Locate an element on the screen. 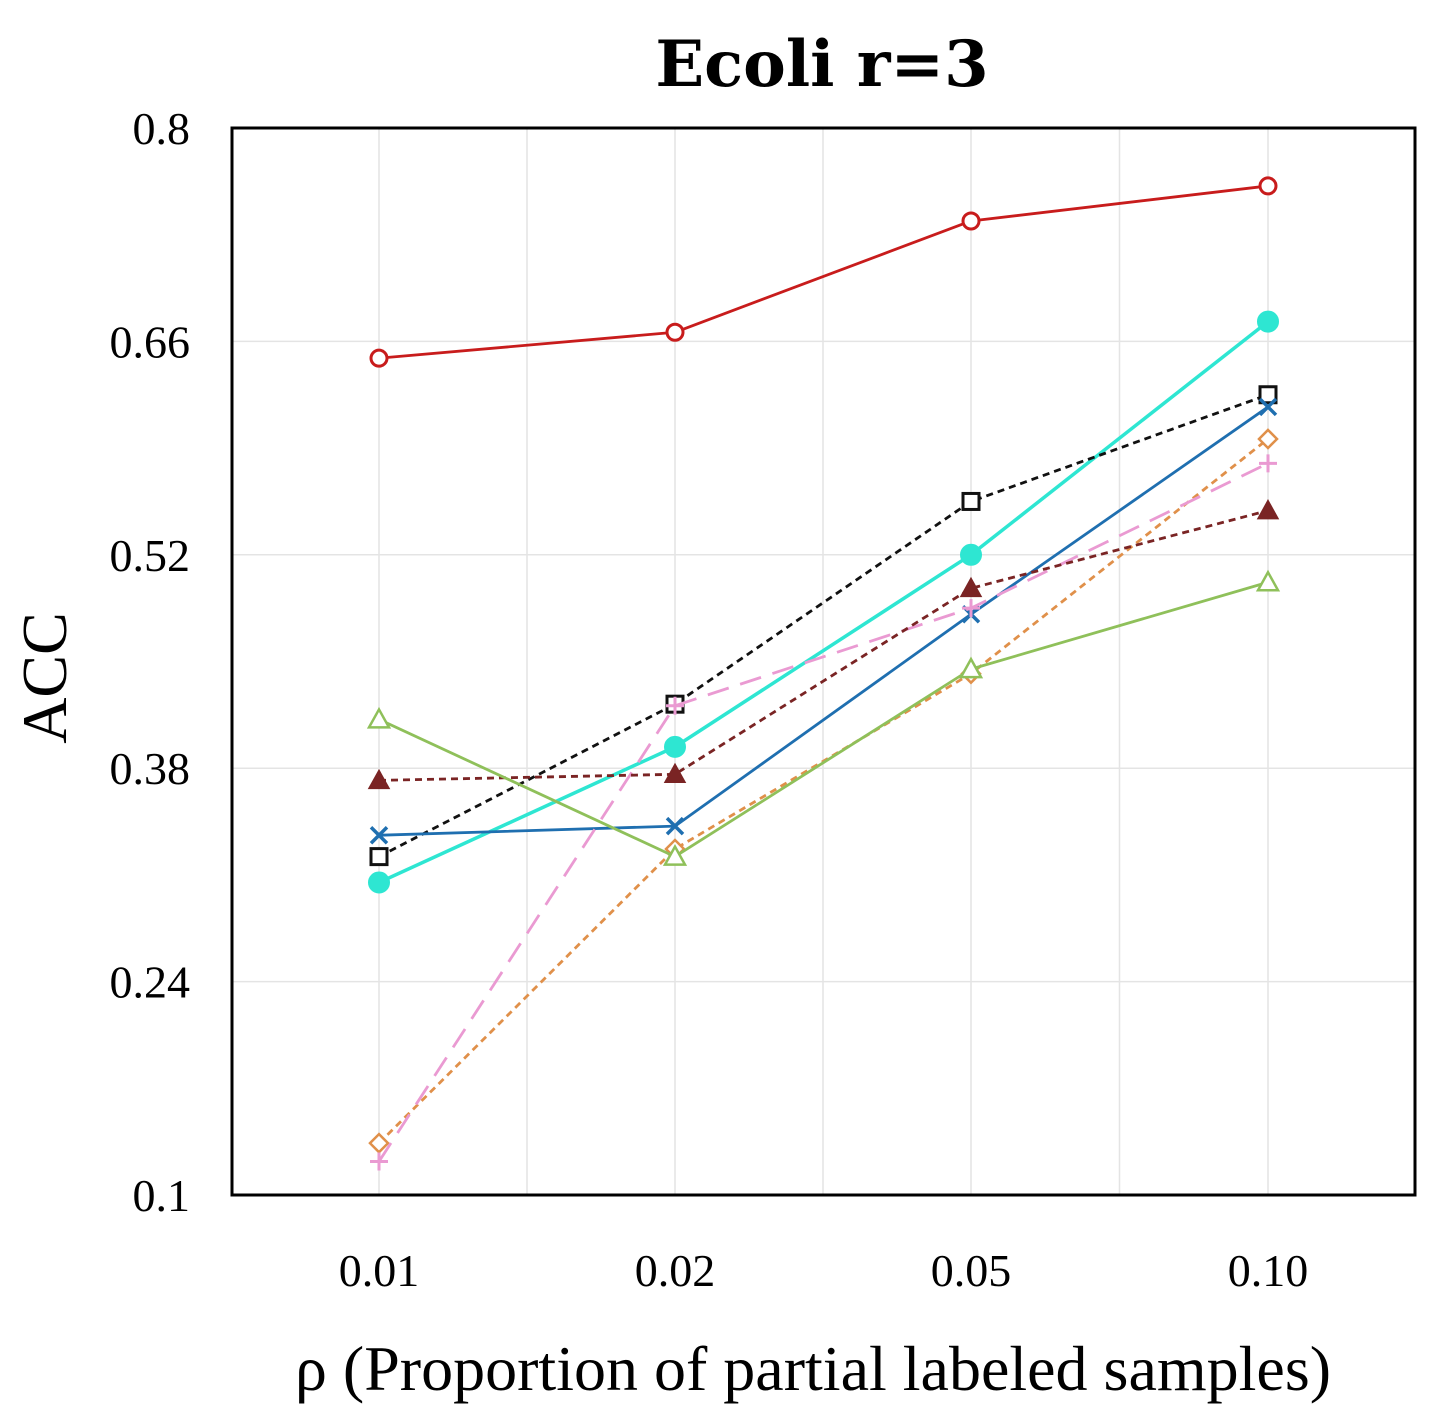  x-tick-label: 0.05 is located at coordinates (971, 1270).